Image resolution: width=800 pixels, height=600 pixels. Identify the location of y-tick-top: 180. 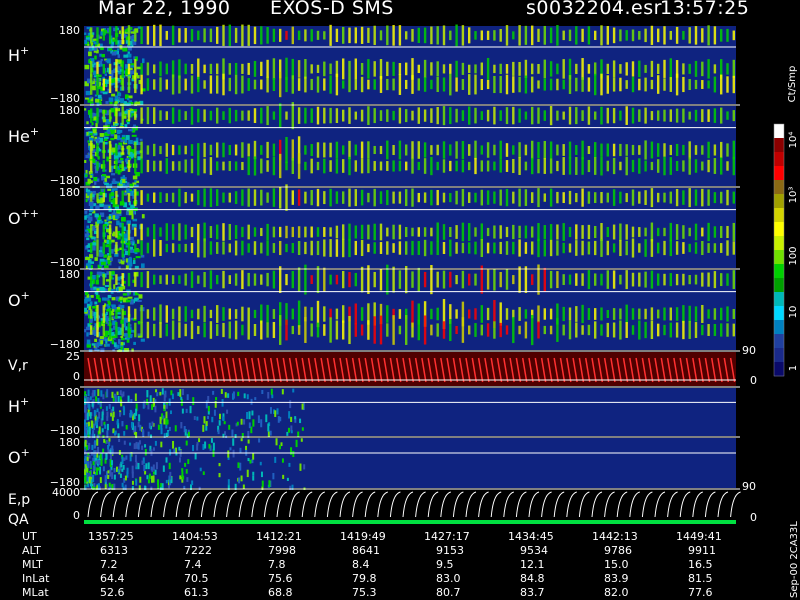
(69, 274).